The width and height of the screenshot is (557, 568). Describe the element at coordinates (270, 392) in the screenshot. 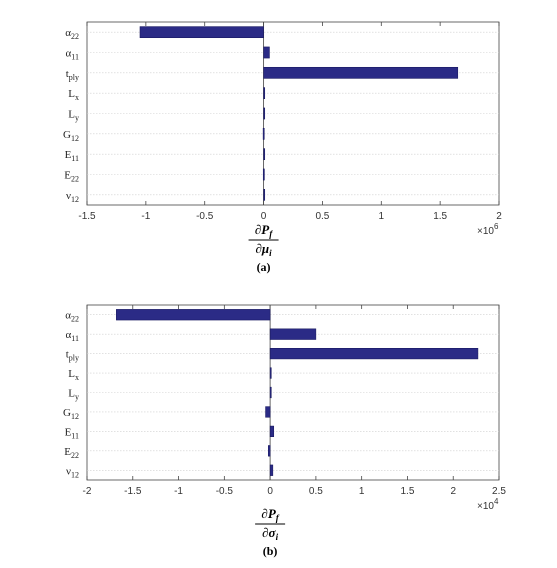

I see `bar-Ly` at that location.